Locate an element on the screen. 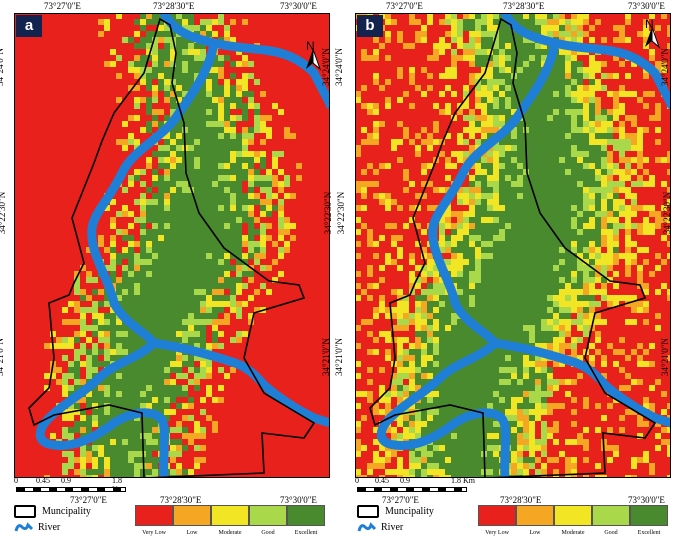  panel-label: b is located at coordinates (370, 26).